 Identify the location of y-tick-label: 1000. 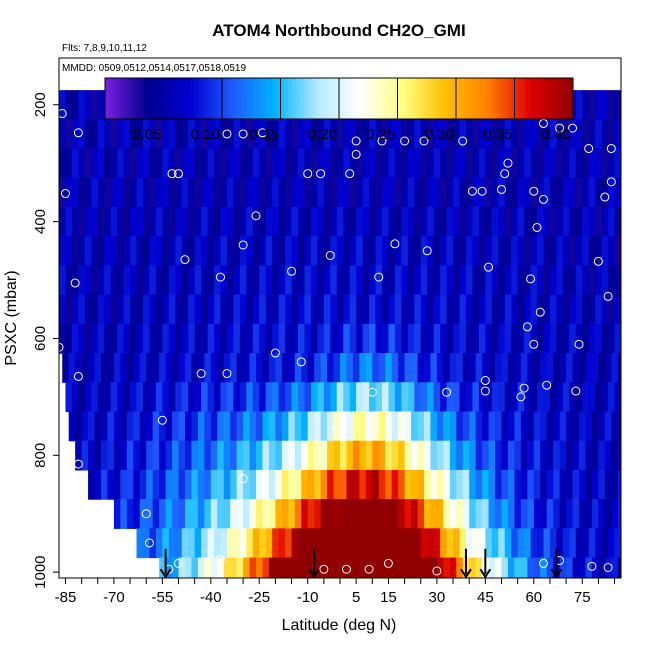
(40, 571).